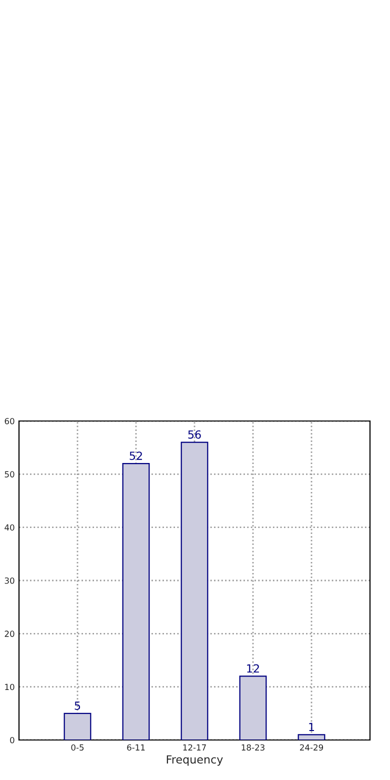 This screenshot has height=780, width=390. Describe the element at coordinates (9, 687) in the screenshot. I see `y-tick-label: 10` at that location.